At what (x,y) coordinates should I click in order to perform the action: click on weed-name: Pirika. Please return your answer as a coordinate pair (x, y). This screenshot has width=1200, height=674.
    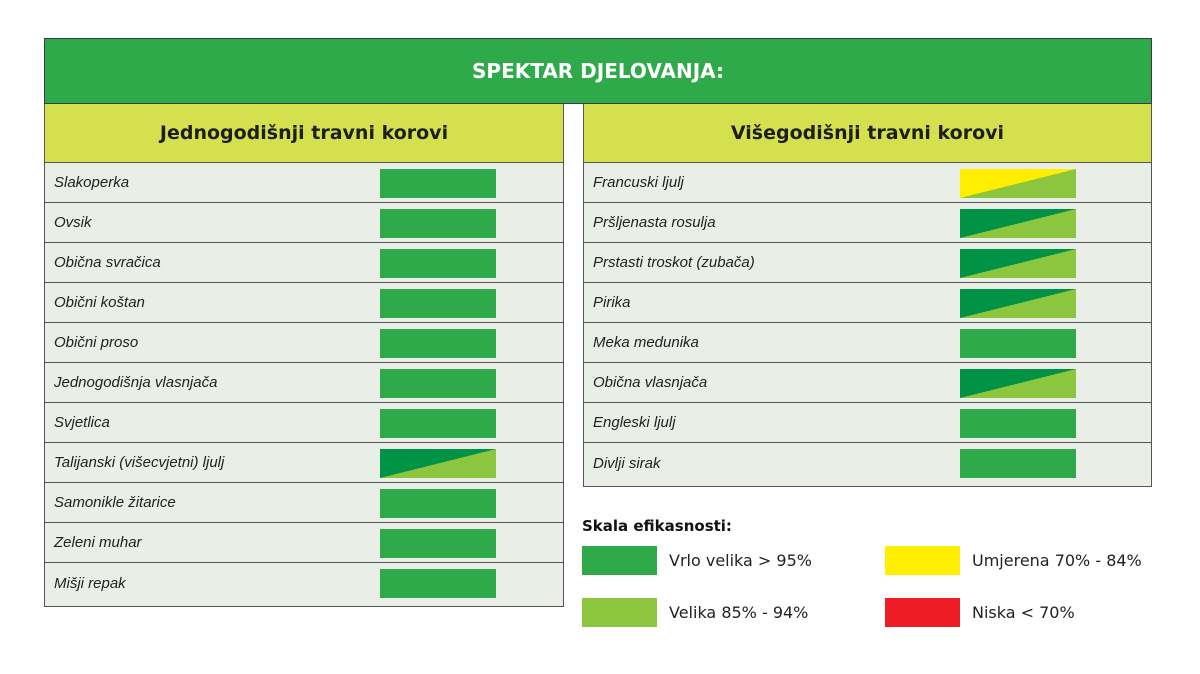
    Looking at the image, I should click on (612, 302).